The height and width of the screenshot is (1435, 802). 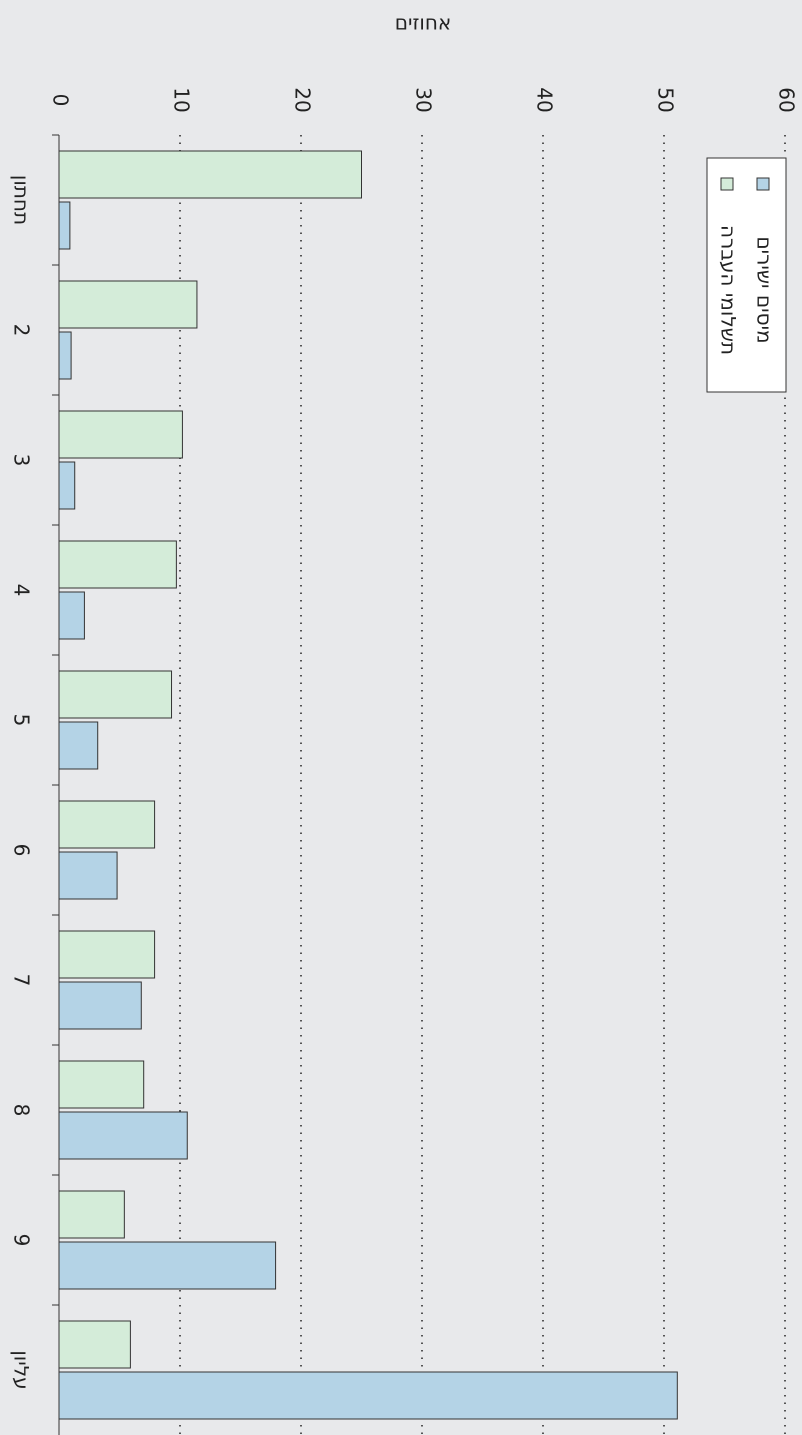 What do you see at coordinates (61, 100) in the screenshot?
I see `x-tick-label: 0` at bounding box center [61, 100].